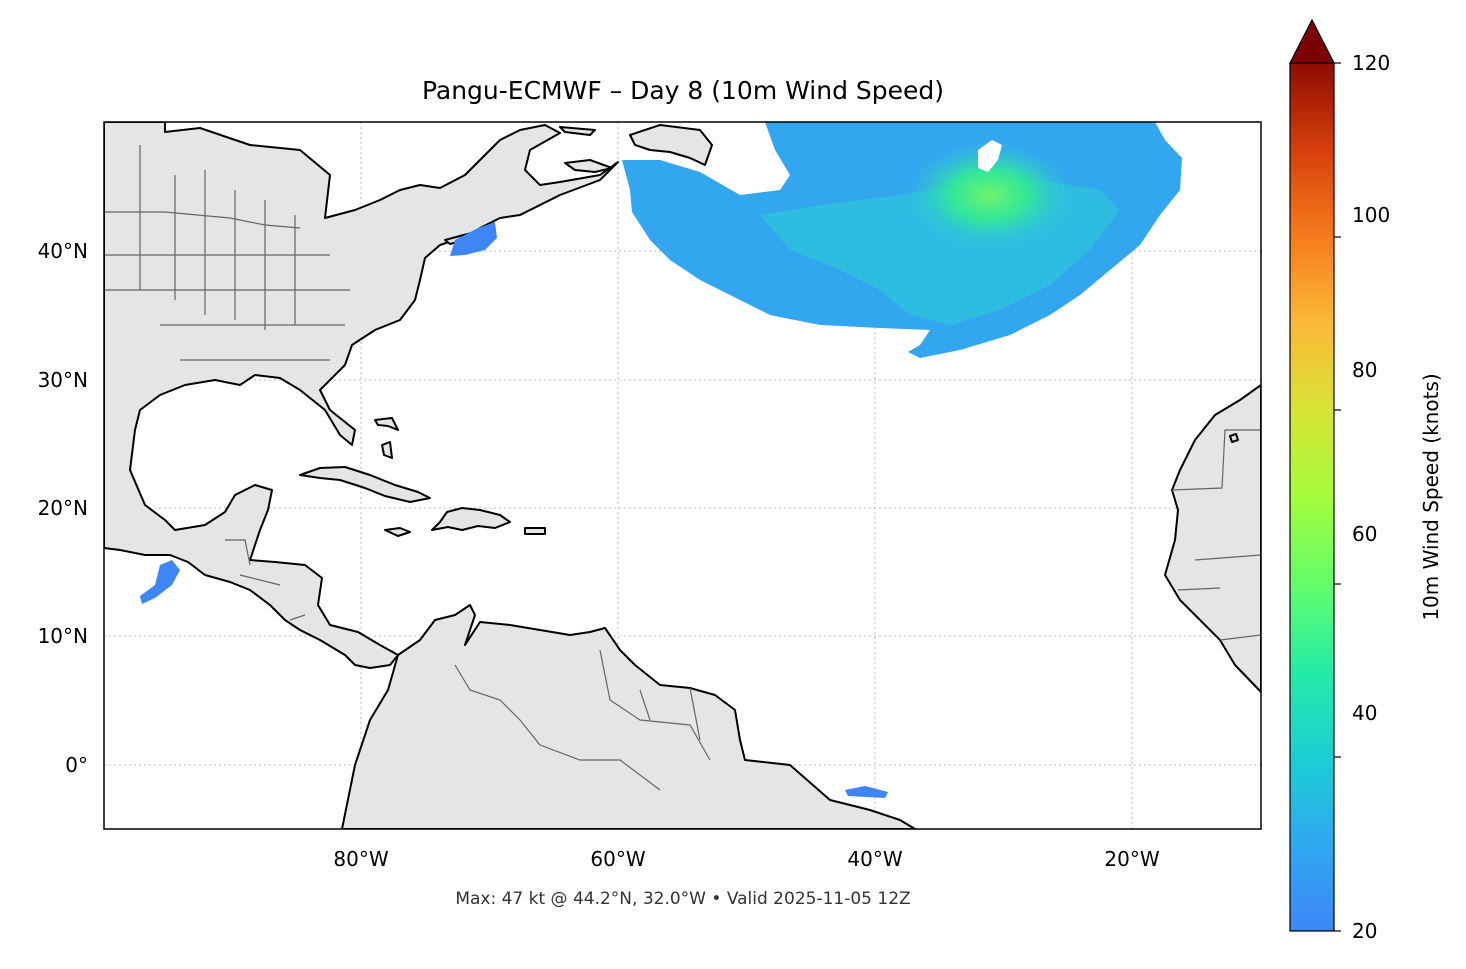 This screenshot has height=969, width=1466. What do you see at coordinates (586, 149) in the screenshot?
I see `nova-scotia-land` at bounding box center [586, 149].